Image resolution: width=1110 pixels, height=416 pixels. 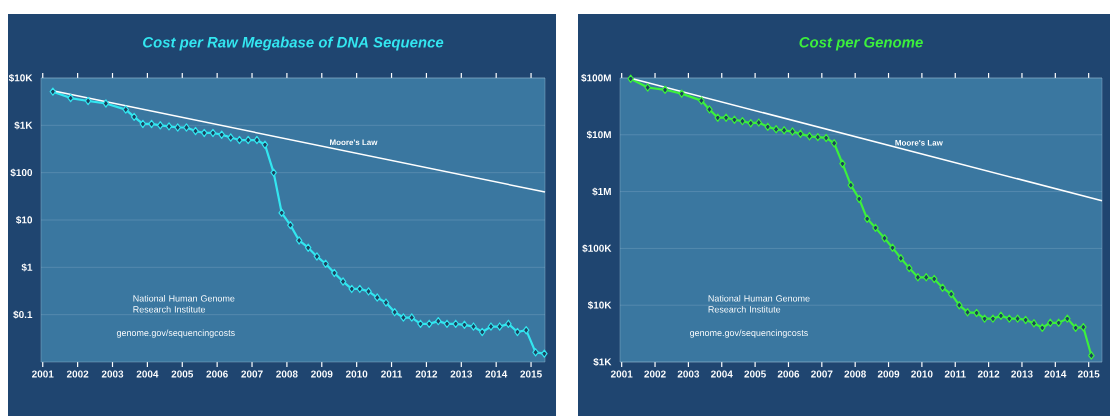 What do you see at coordinates (426, 374) in the screenshot?
I see `x-tick-label: 2012` at bounding box center [426, 374].